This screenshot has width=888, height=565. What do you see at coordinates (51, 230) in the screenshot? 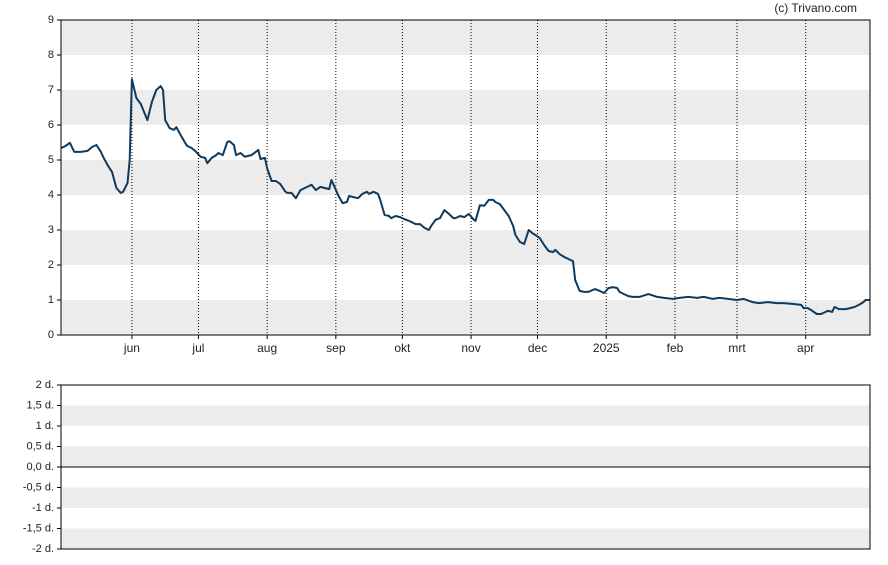
I see `y-tick-label: 3` at bounding box center [51, 230].